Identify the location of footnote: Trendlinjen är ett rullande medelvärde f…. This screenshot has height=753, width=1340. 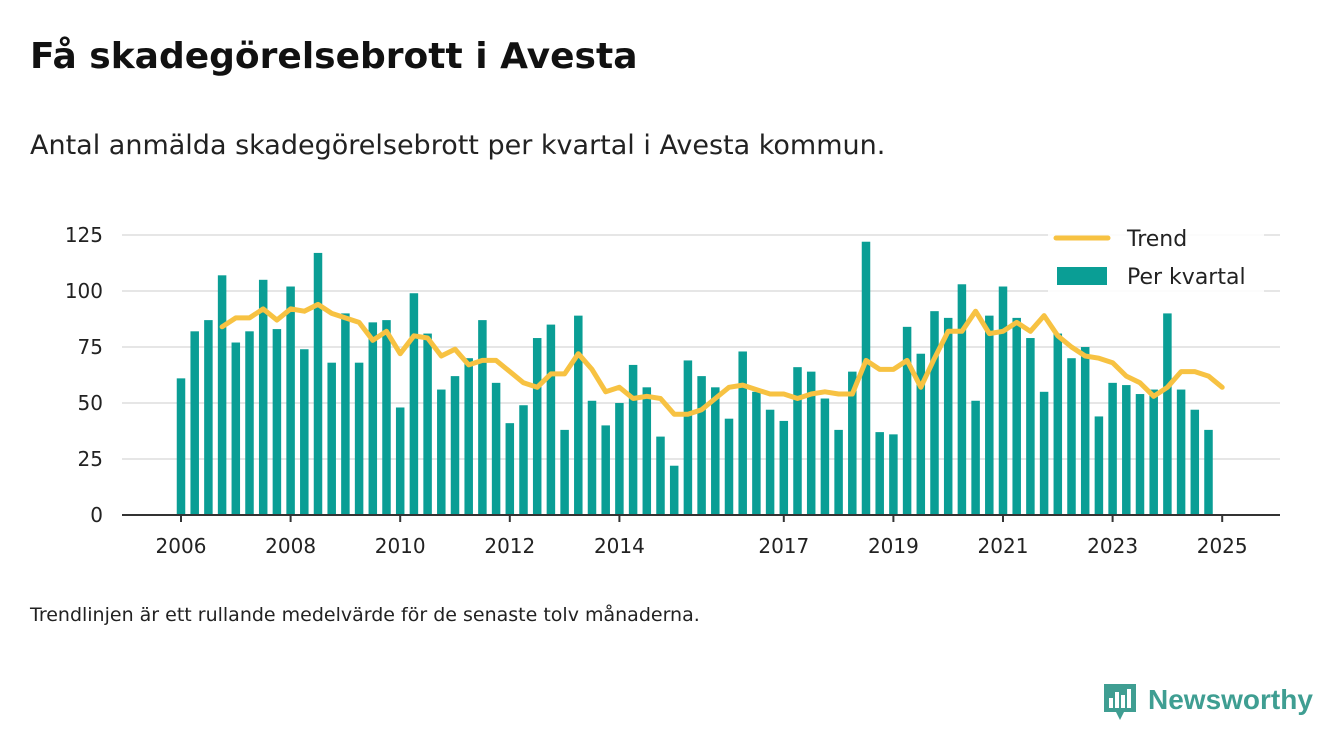
(365, 615).